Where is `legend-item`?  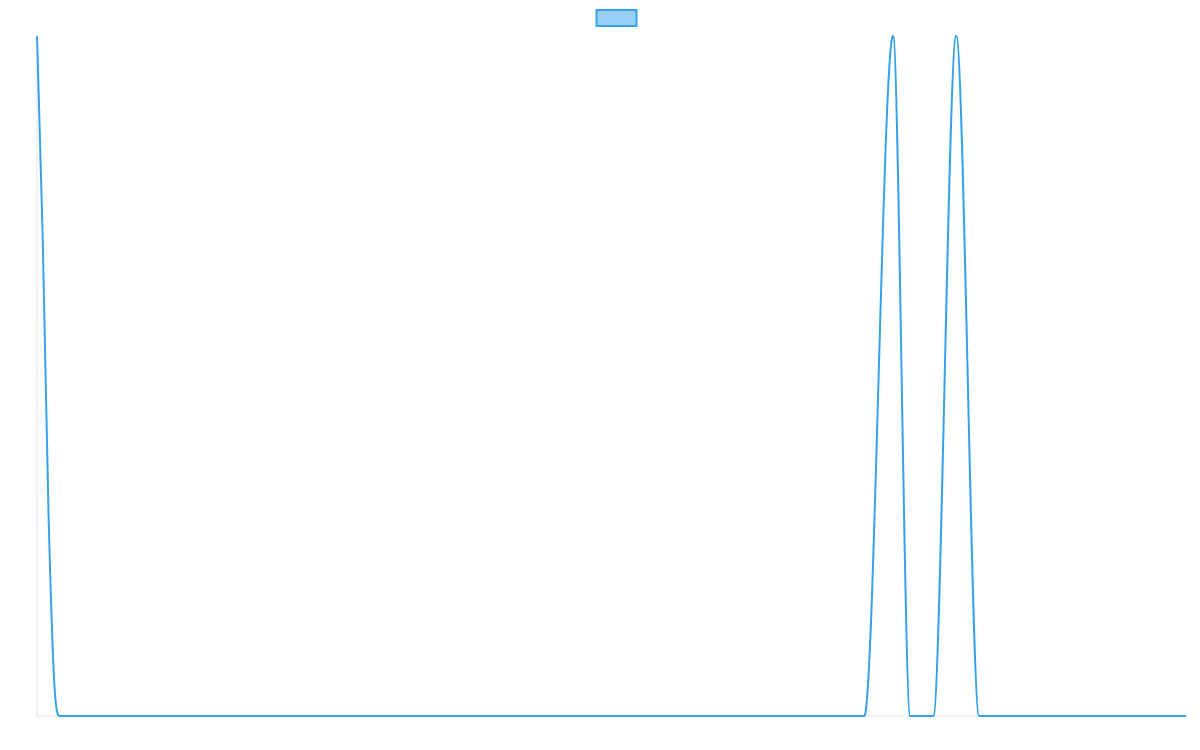 legend-item is located at coordinates (616, 18).